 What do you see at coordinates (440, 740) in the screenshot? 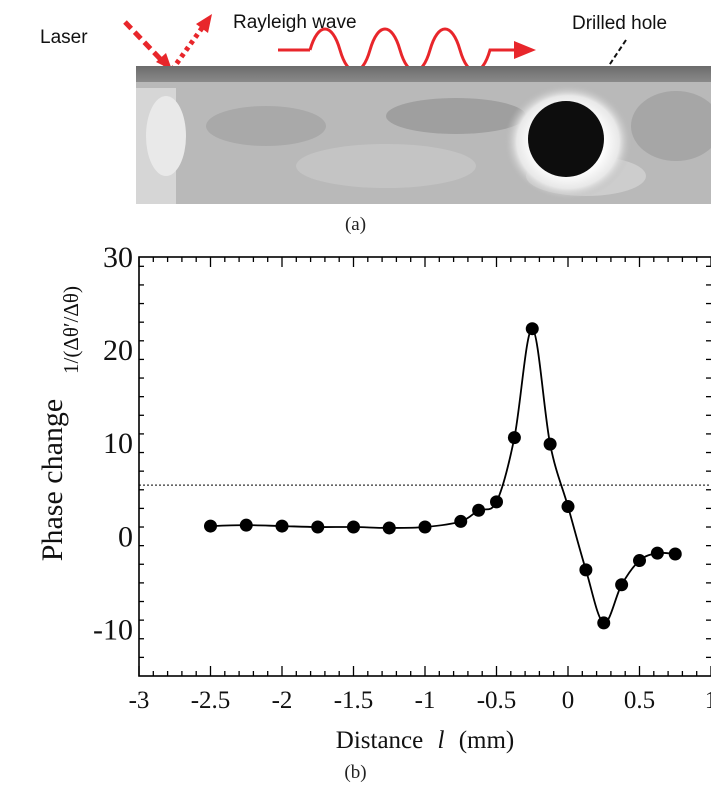
I see `x-axis-label-var: l` at bounding box center [440, 740].